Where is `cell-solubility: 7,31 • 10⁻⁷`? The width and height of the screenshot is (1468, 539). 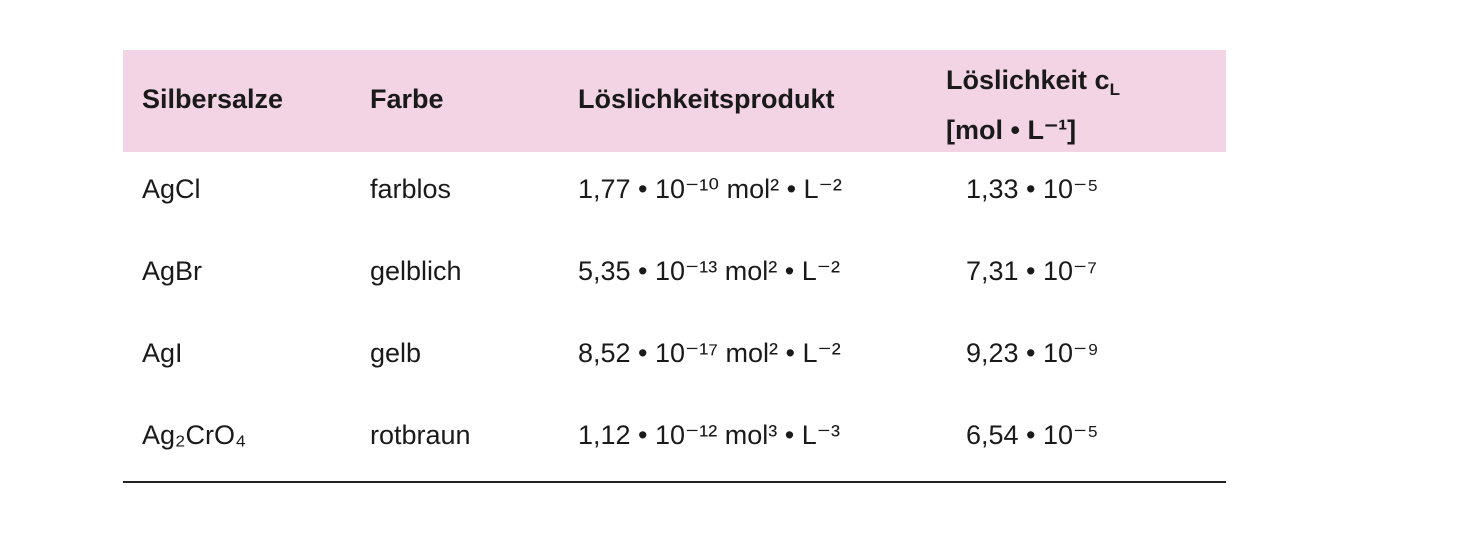 cell-solubility: 7,31 • 10⁻⁷ is located at coordinates (1032, 271).